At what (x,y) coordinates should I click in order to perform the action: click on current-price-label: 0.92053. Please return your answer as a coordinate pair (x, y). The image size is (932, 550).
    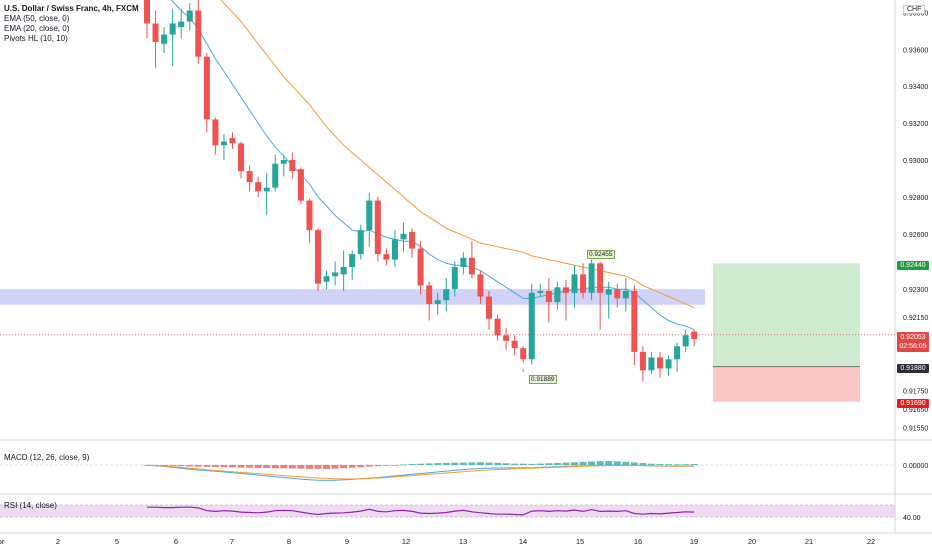
    Looking at the image, I should click on (913, 337).